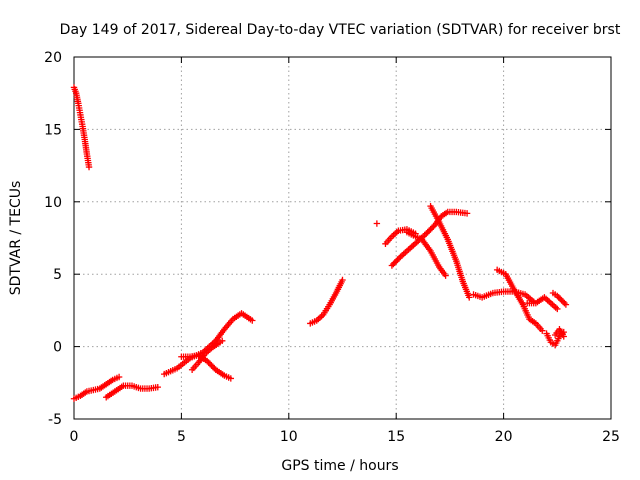 The width and height of the screenshot is (640, 480). What do you see at coordinates (74, 437) in the screenshot?
I see `x-tick-label: 0` at bounding box center [74, 437].